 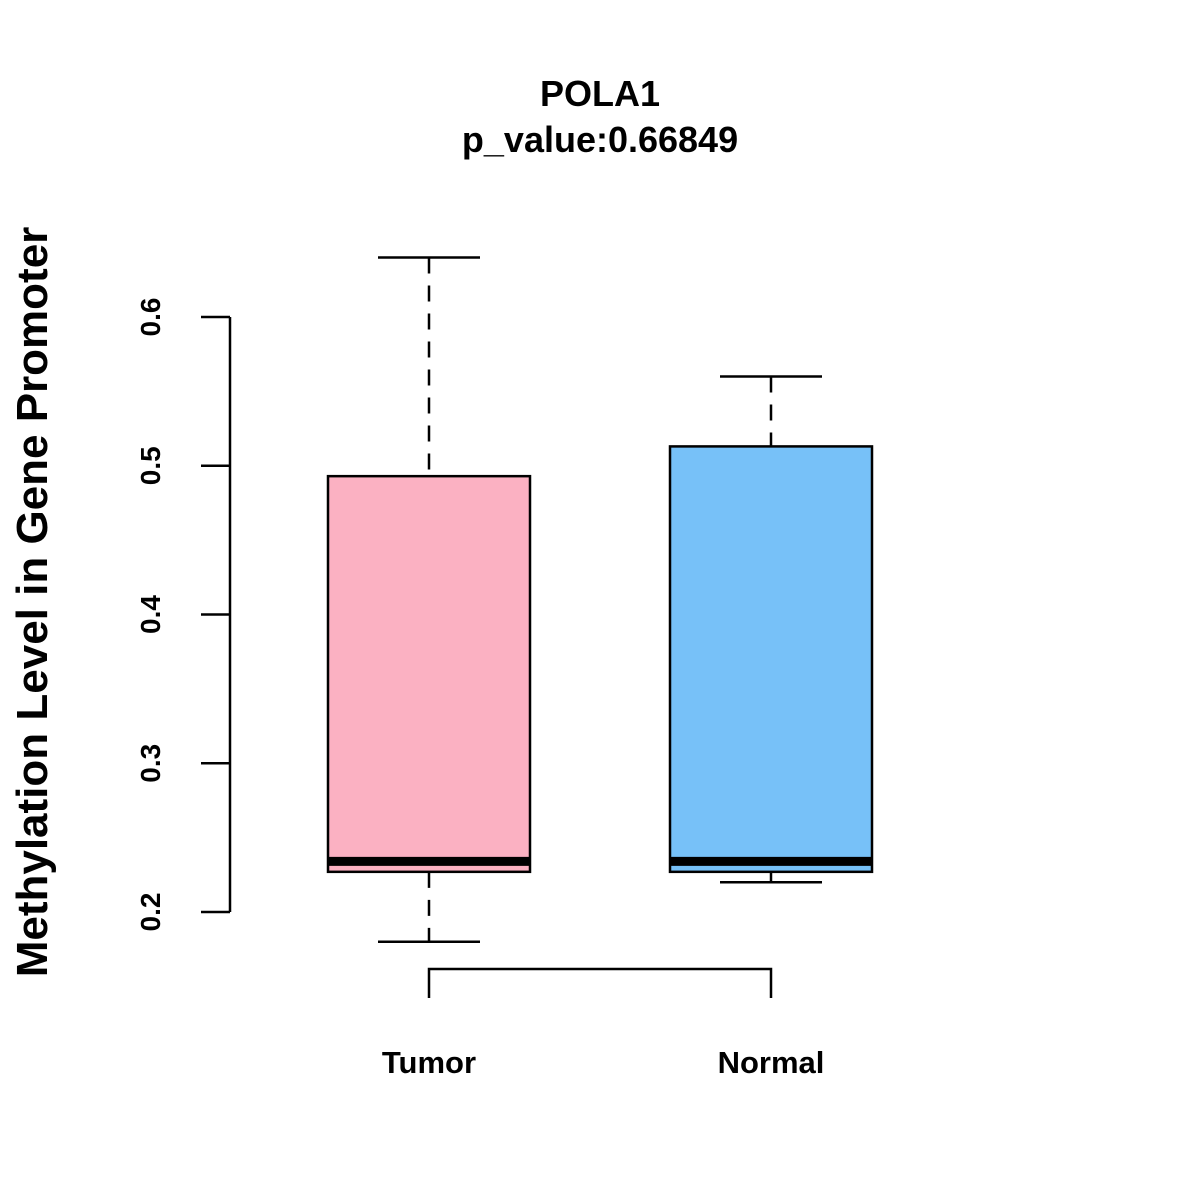 What do you see at coordinates (150, 317) in the screenshot?
I see `y-tick-label: 0.6` at bounding box center [150, 317].